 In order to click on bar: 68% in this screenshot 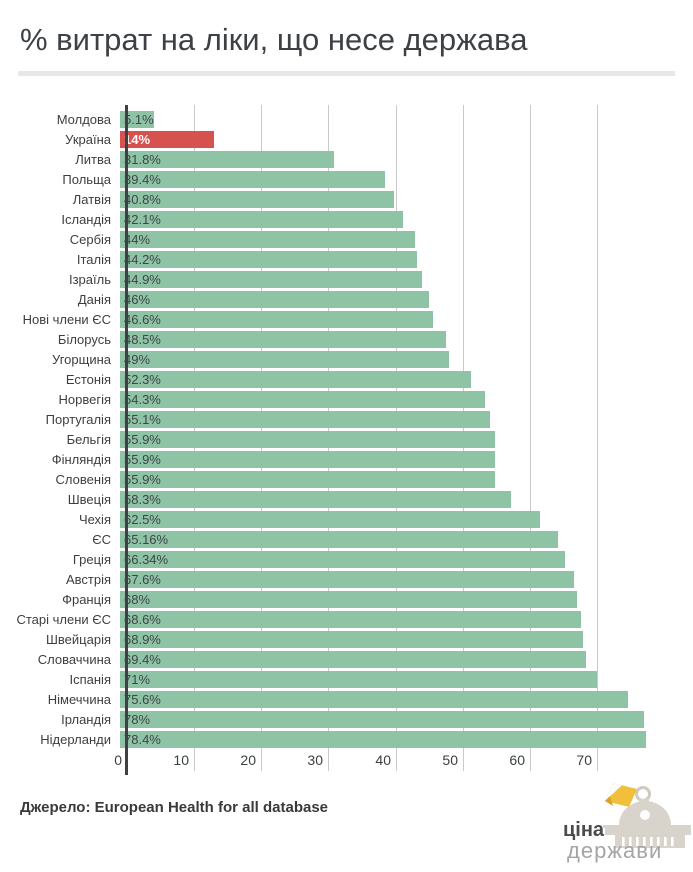, I will do `click(348, 599)`.